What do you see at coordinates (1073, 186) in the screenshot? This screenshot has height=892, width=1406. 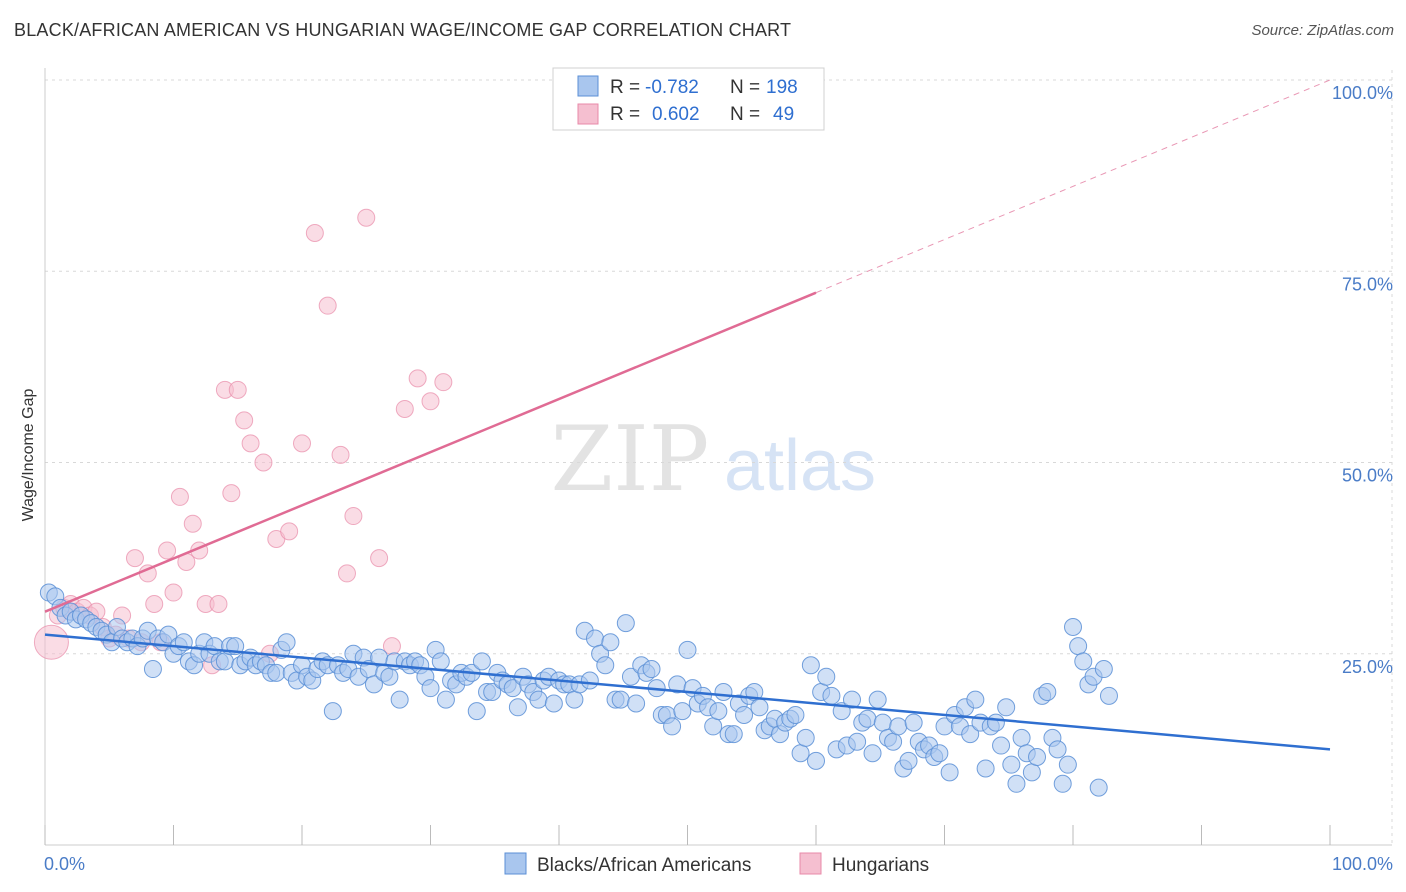 I see `hungarians-trend-line-extension` at bounding box center [1073, 186].